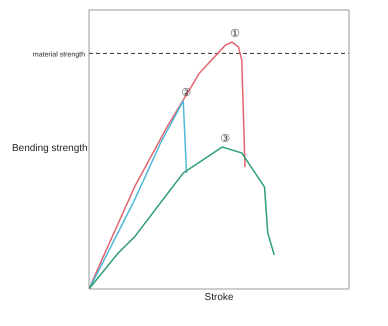 The width and height of the screenshot is (388, 326). I want to click on x-axis-title: Stroke, so click(219, 297).